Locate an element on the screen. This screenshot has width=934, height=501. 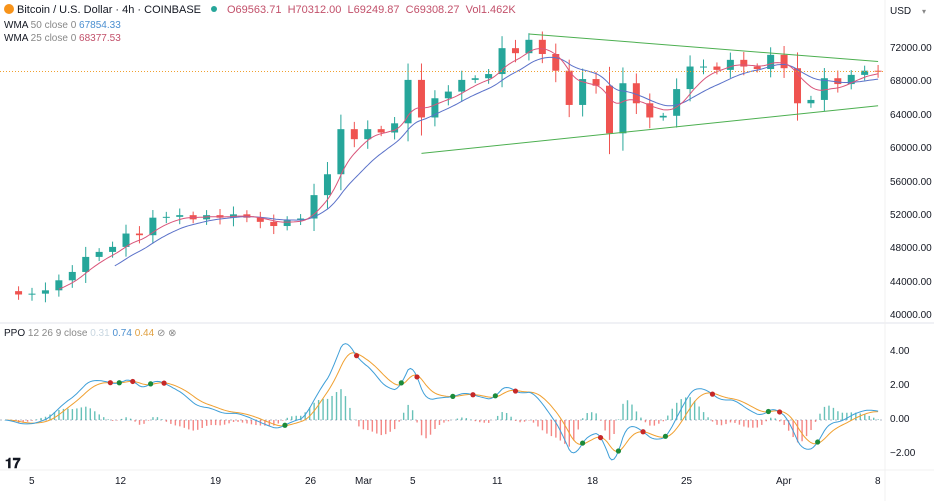
wma50-params: 50 close 0 is located at coordinates (53, 25).